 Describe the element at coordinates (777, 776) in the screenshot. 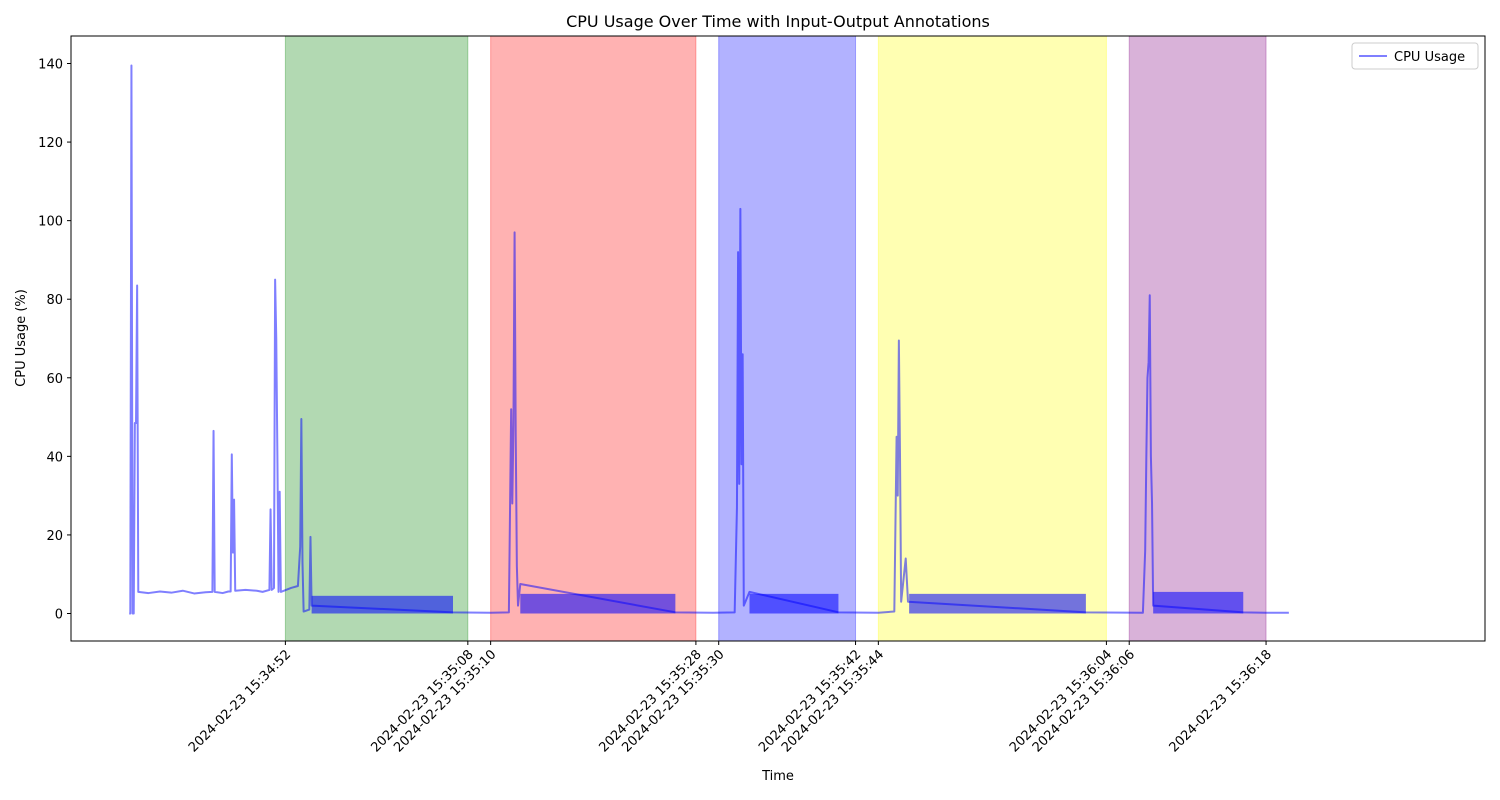

I see `x-axis-label: Time` at that location.